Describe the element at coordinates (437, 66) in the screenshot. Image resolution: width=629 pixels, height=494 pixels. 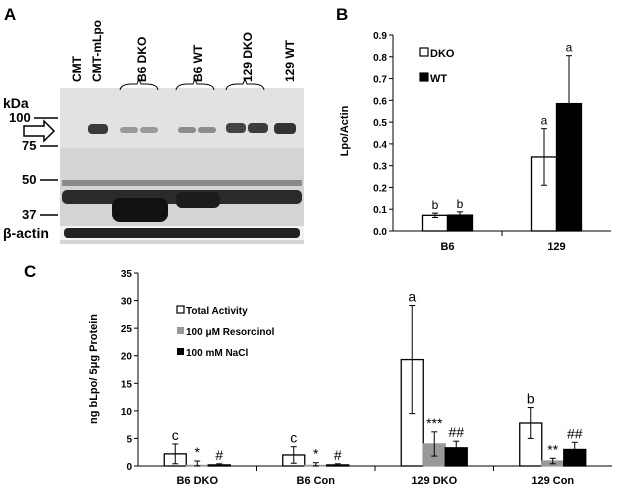
I see `chart-b-legend: DKO WT` at that location.